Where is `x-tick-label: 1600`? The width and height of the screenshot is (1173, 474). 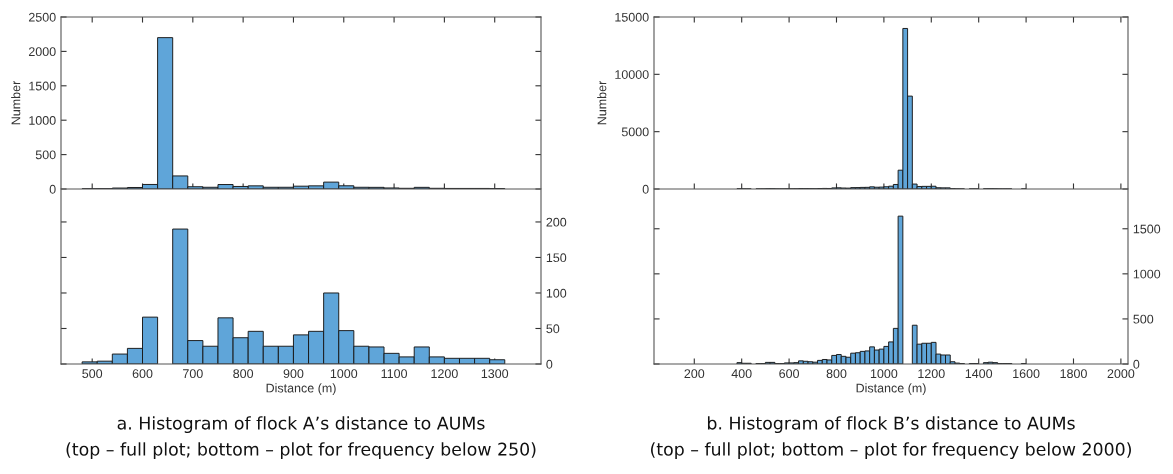 x-tick-label: 1600 is located at coordinates (1026, 374).